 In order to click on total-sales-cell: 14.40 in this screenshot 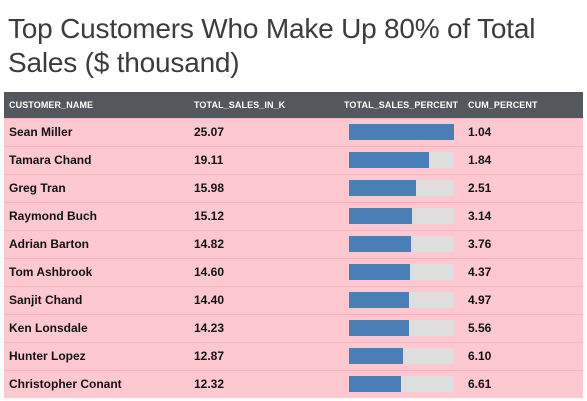, I will do `click(264, 299)`.